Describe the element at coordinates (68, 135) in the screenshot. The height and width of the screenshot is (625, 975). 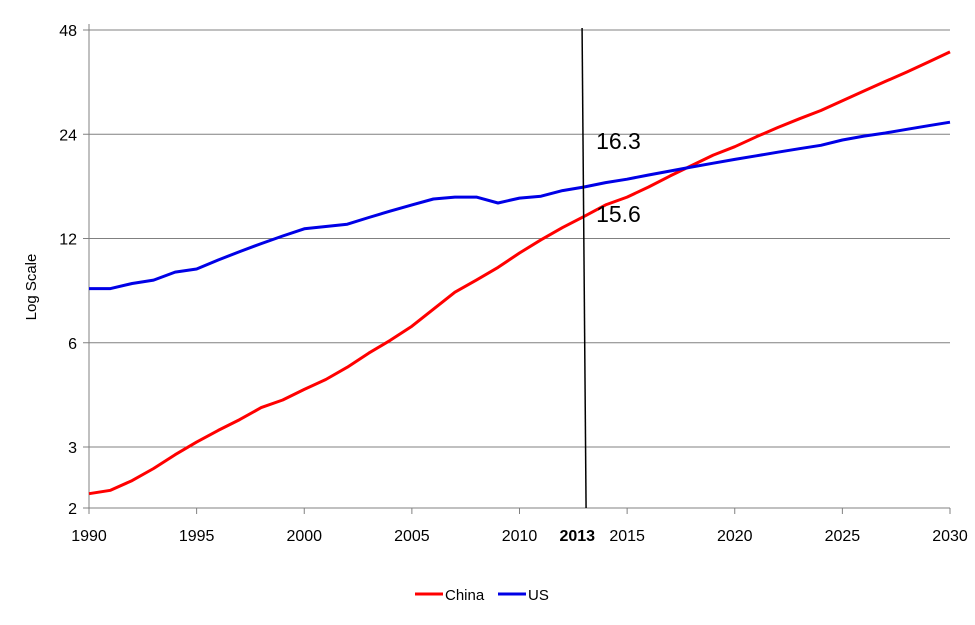
I see `y-tick-label: 24` at that location.